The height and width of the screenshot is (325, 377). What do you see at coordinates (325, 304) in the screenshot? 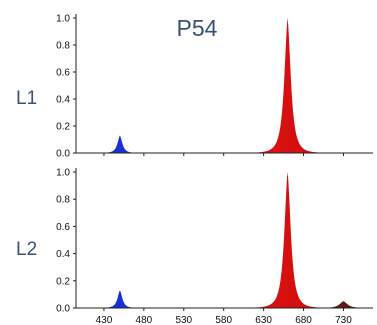
I see `peak-far-red-panel-l2` at bounding box center [325, 304].